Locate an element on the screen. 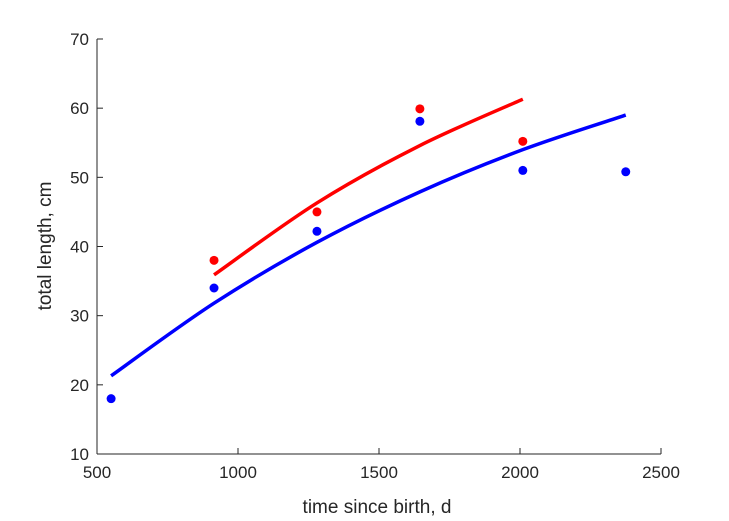  y-tick-label: 10 is located at coordinates (79, 454).